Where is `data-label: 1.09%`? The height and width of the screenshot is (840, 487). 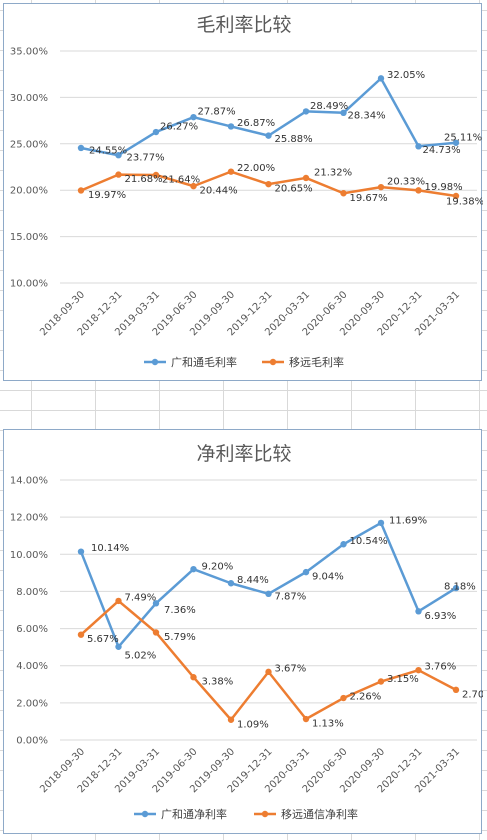
data-label: 1.09% is located at coordinates (253, 724).